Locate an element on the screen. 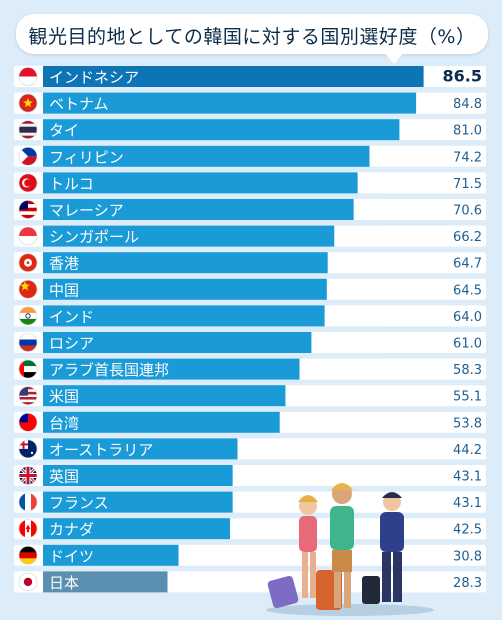 Image resolution: width=502 pixels, height=620 pixels. bar-category-label: フィリピン is located at coordinates (86, 157).